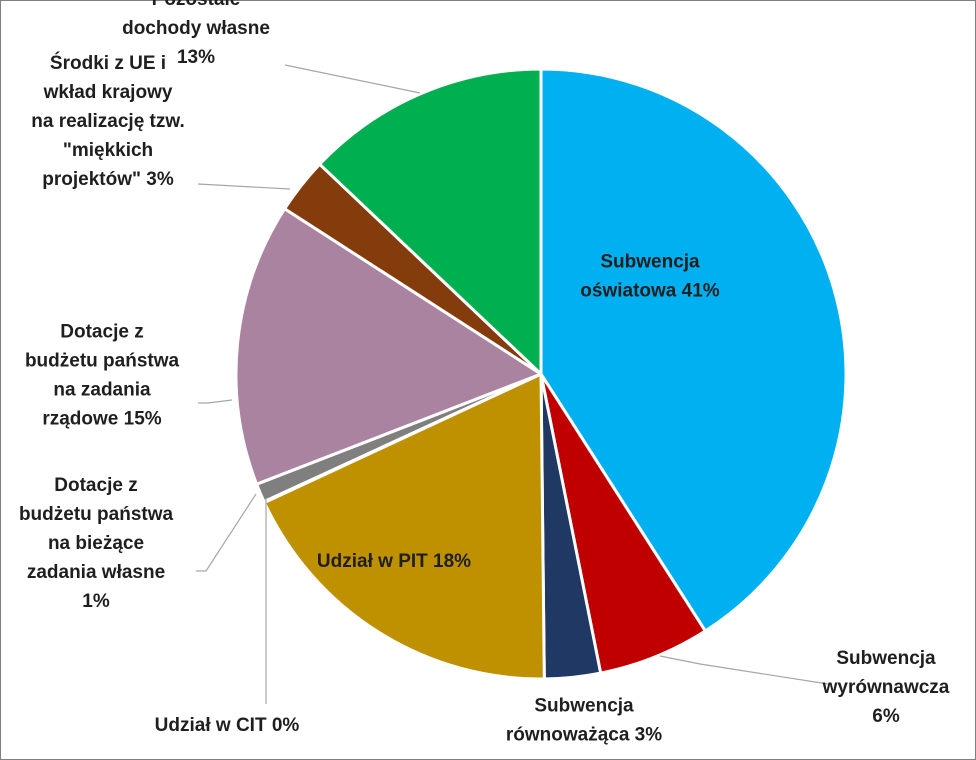 Image resolution: width=976 pixels, height=760 pixels. Describe the element at coordinates (96, 514) in the screenshot. I see `data-label-6-line-2: budżetu państwa` at that location.